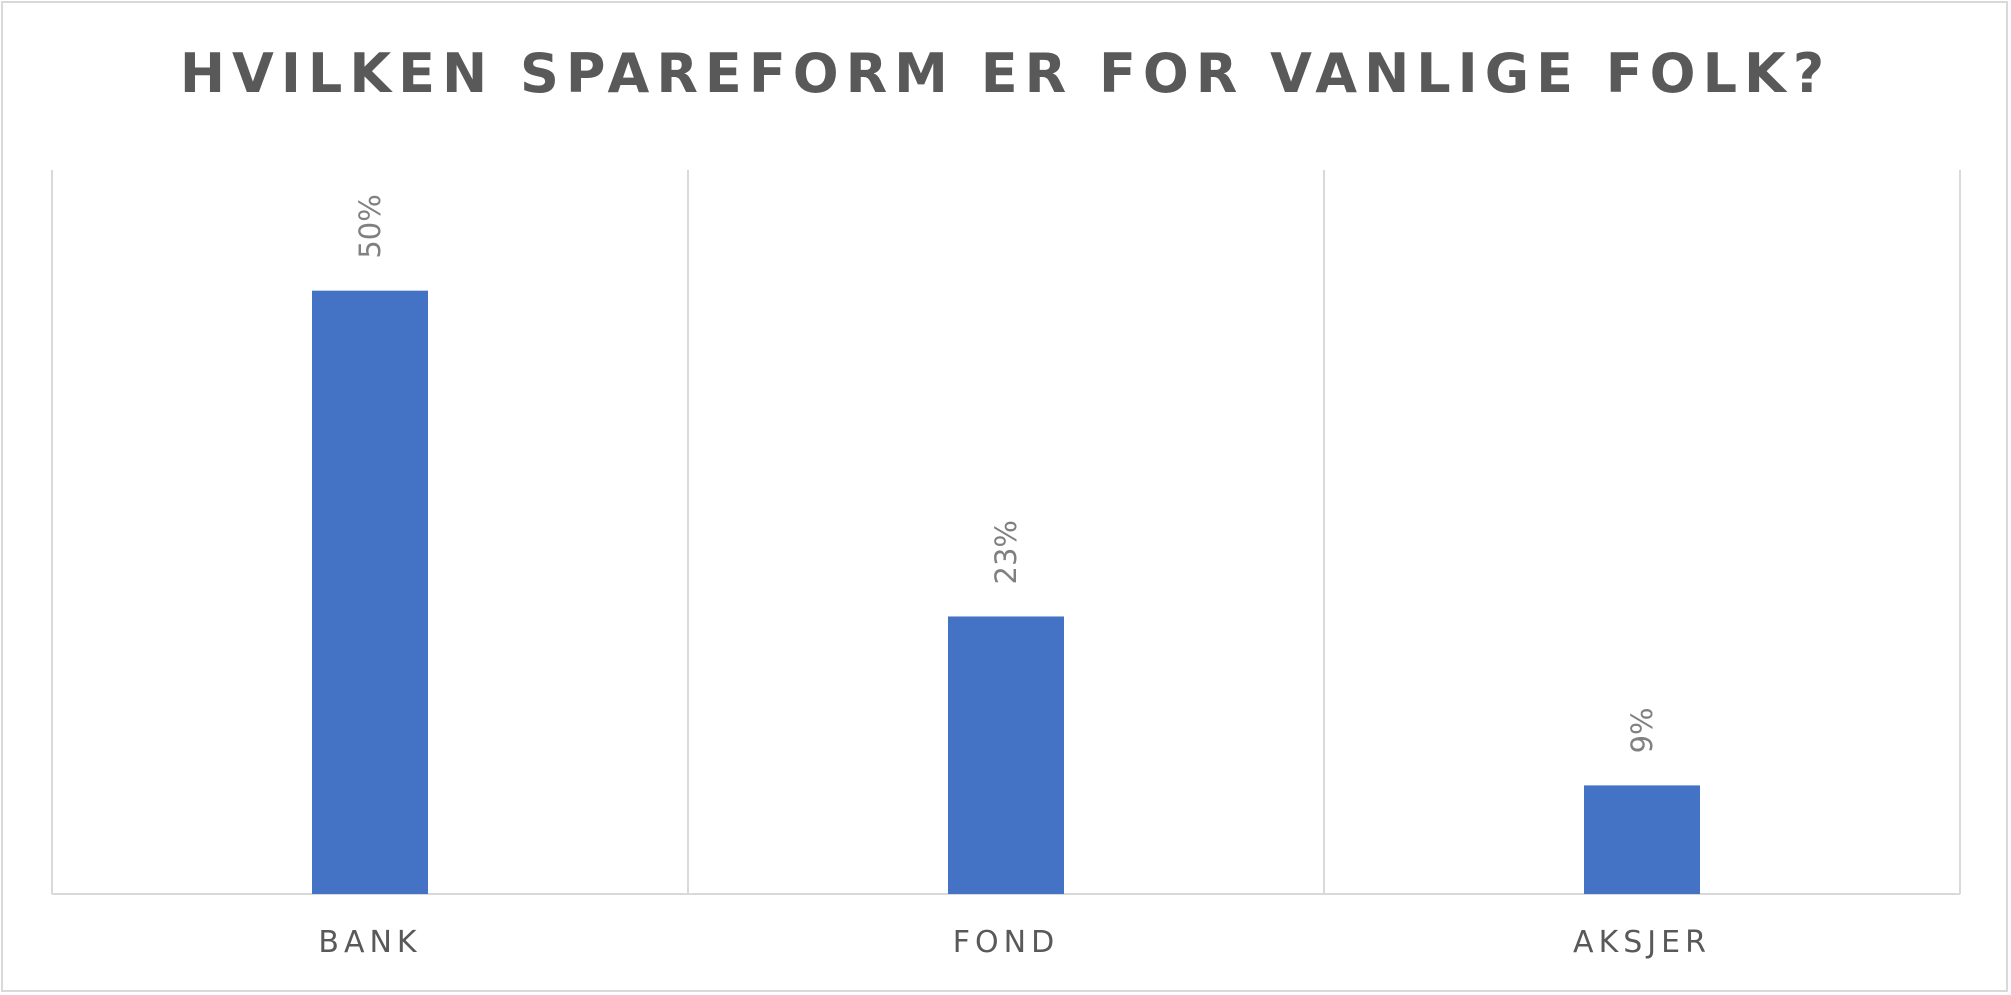 The height and width of the screenshot is (995, 2011). I want to click on data-label-aksjer: 9%, so click(1642, 730).